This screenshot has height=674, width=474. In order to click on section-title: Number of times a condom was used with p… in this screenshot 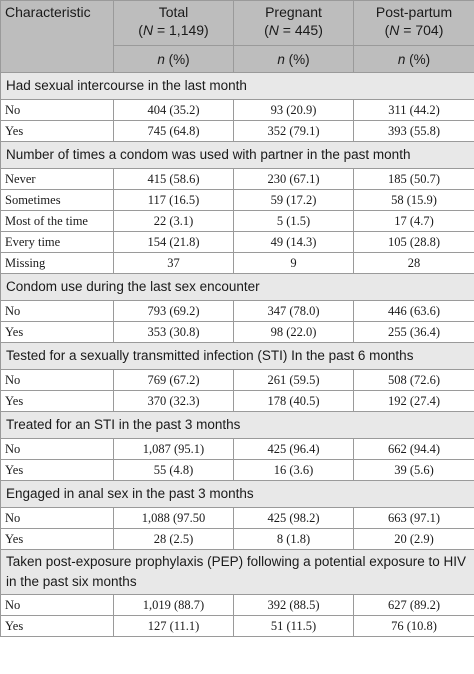, I will do `click(237, 155)`.